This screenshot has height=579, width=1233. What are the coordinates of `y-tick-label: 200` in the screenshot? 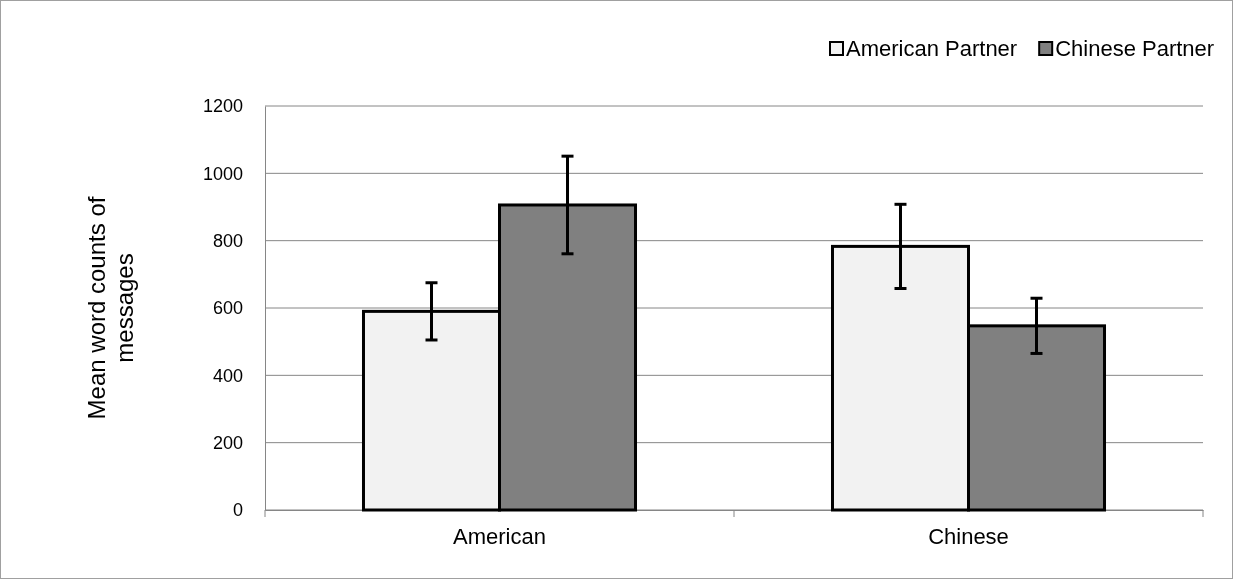 It's located at (227, 442).